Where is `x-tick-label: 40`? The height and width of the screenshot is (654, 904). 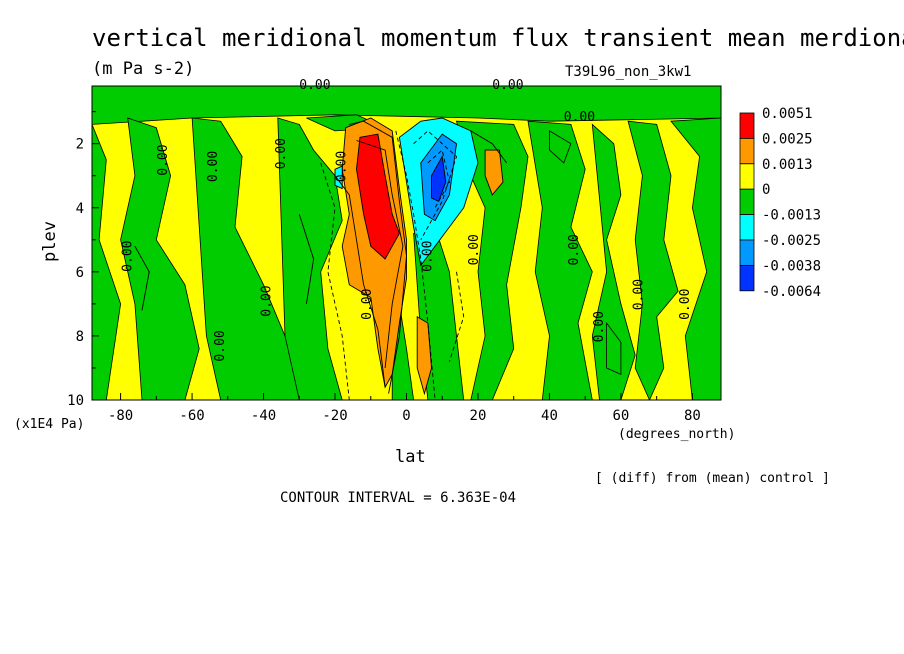 x-tick-label: 40 is located at coordinates (549, 416).